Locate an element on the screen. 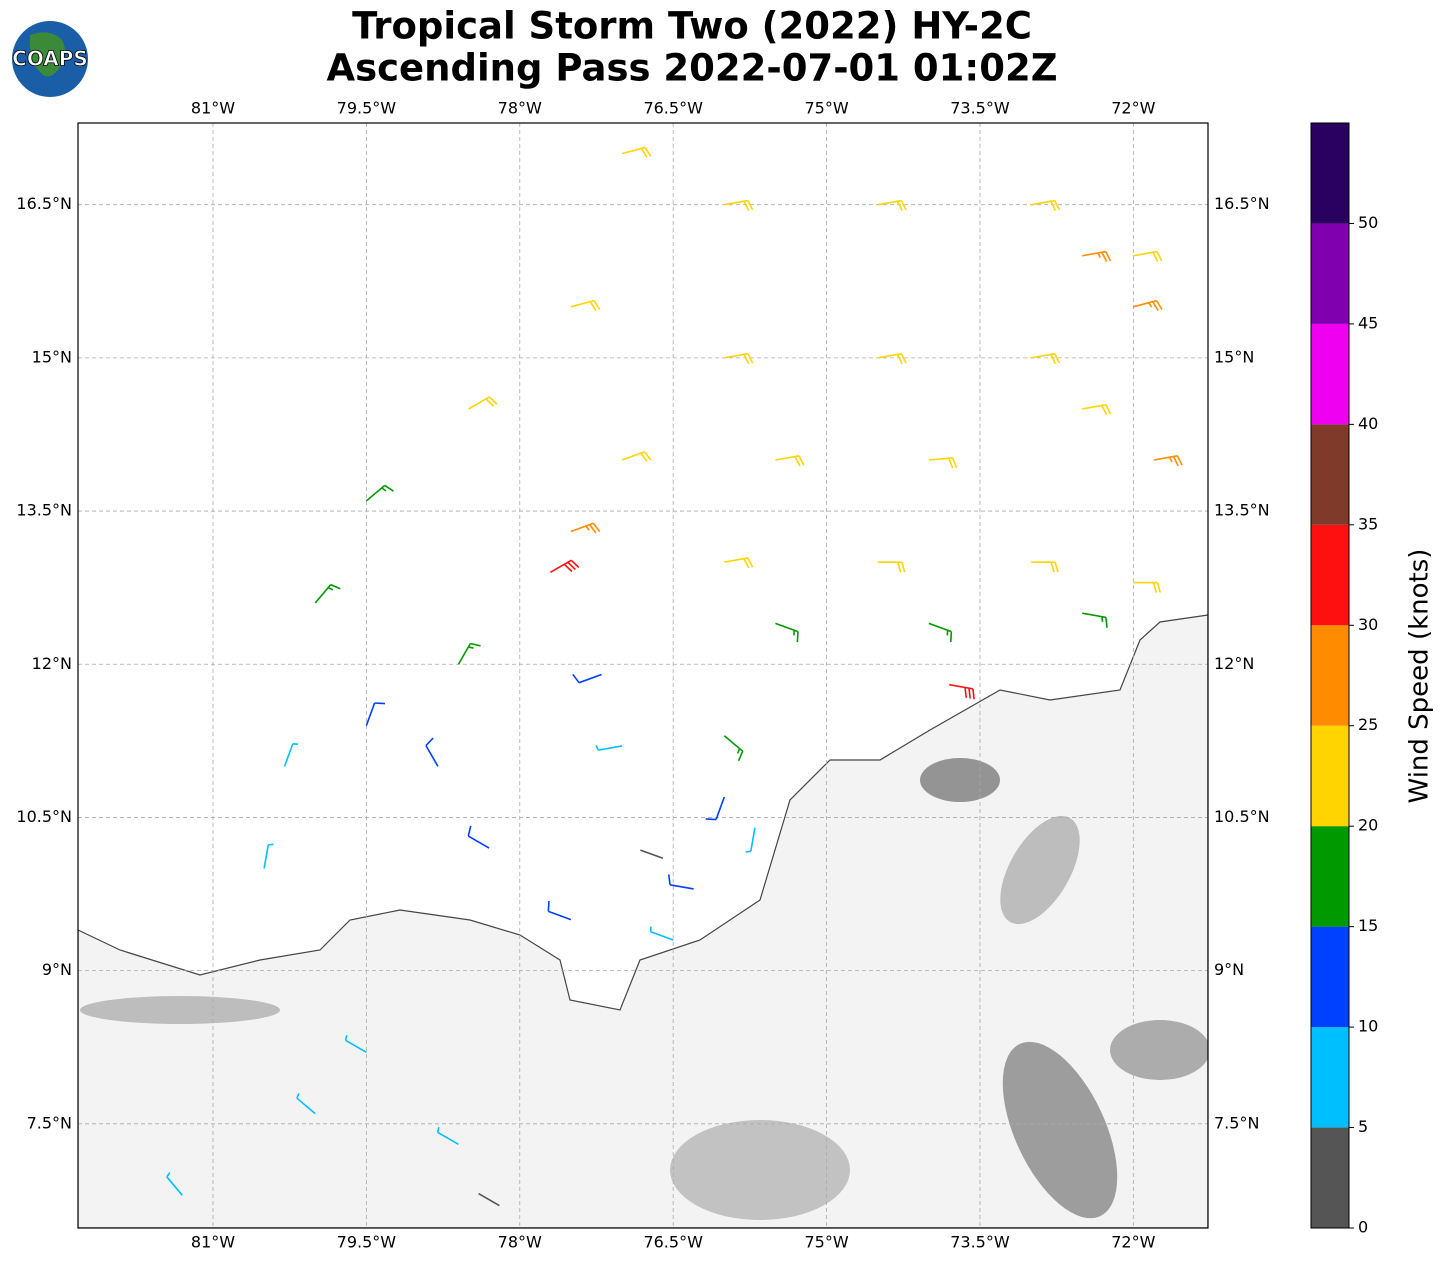  colorbar-tick-label: 50 is located at coordinates (1368, 222).